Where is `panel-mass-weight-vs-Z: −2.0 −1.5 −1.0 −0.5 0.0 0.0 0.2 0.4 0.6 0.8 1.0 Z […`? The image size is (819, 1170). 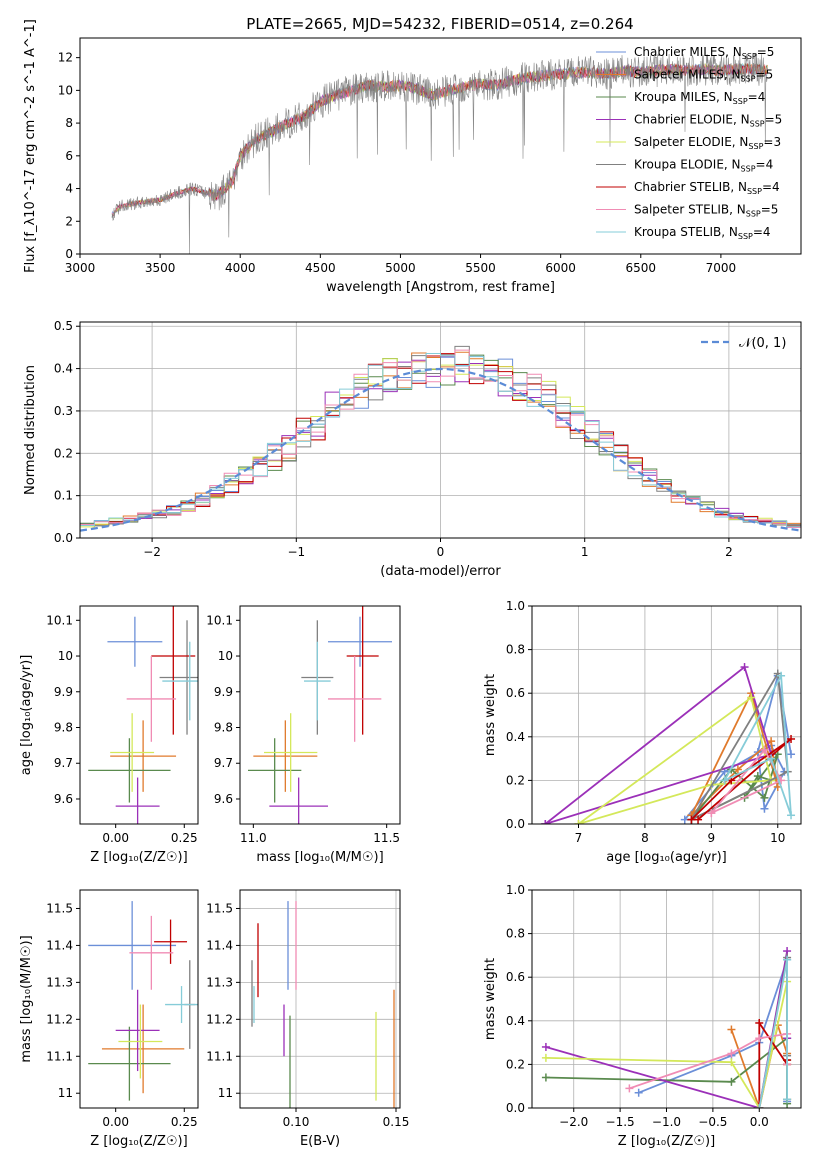 panel-mass-weight-vs-Z: −2.0 −1.5 −1.0 −0.5 0.0 0.0 0.2 0.4 0.6 0.8 1.0 Z [… is located at coordinates (642, 1016).